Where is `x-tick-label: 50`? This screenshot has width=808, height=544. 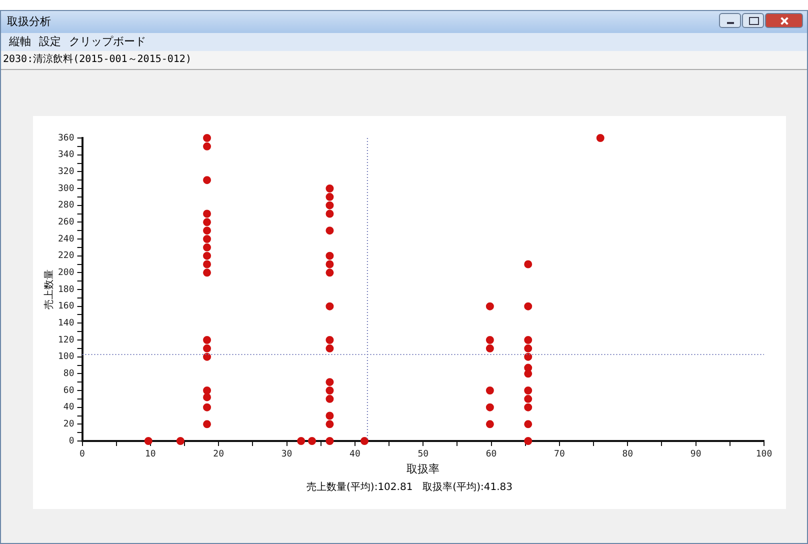
x-tick-label: 50 is located at coordinates (423, 455).